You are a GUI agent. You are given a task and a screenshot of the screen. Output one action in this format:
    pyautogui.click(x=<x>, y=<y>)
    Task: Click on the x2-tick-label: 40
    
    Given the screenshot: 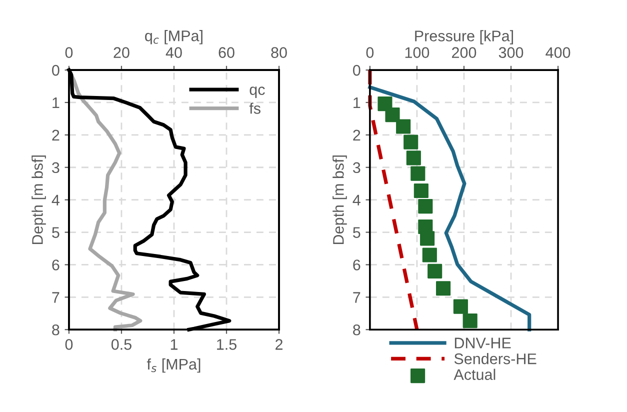 What is the action you would take?
    pyautogui.click(x=174, y=52)
    